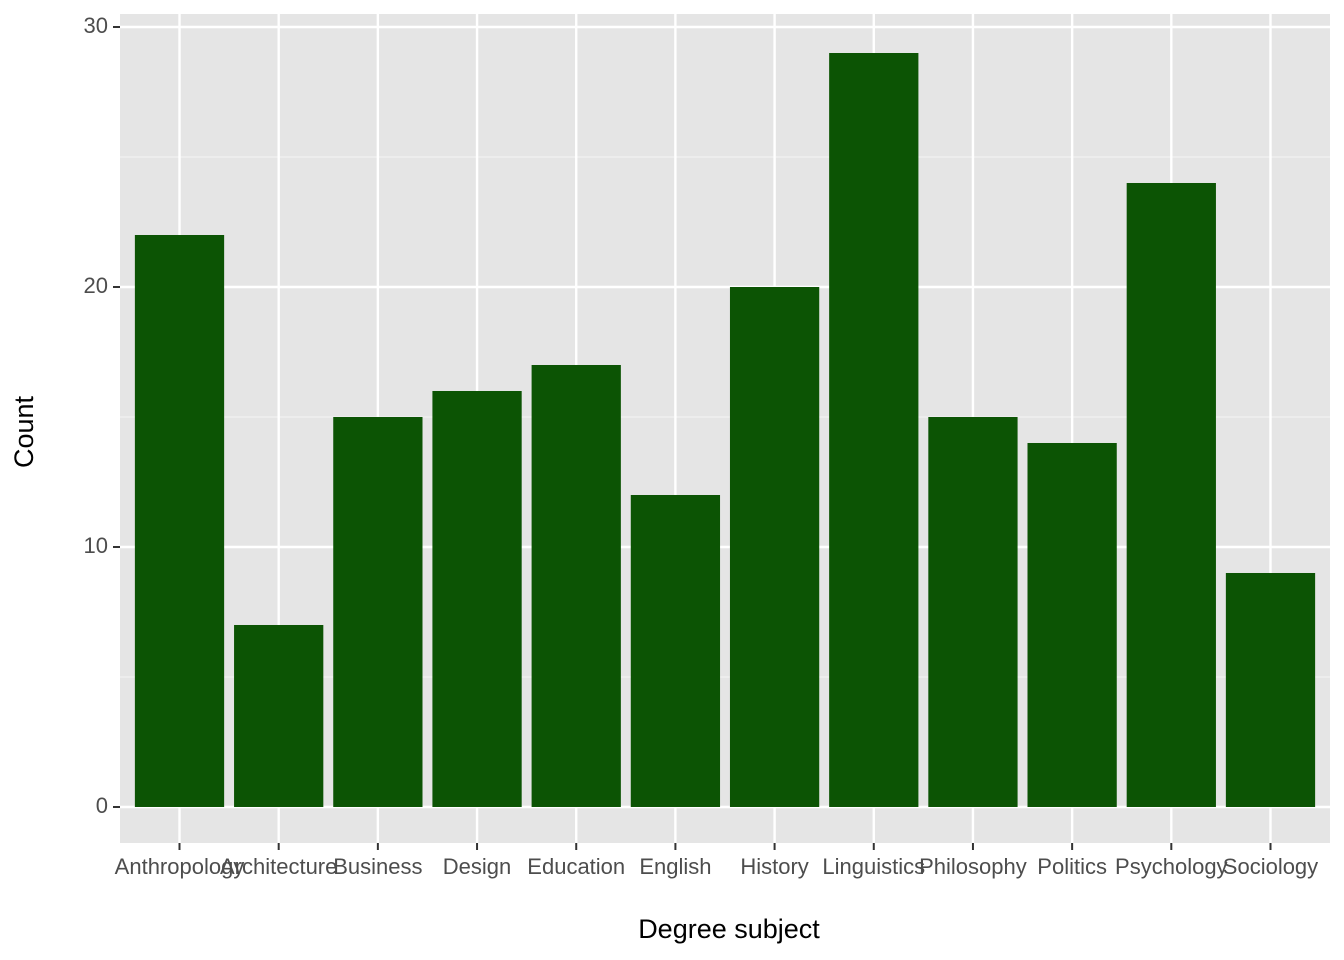 Image resolution: width=1344 pixels, height=960 pixels. What do you see at coordinates (675, 866) in the screenshot?
I see `x-tick-label: English` at bounding box center [675, 866].